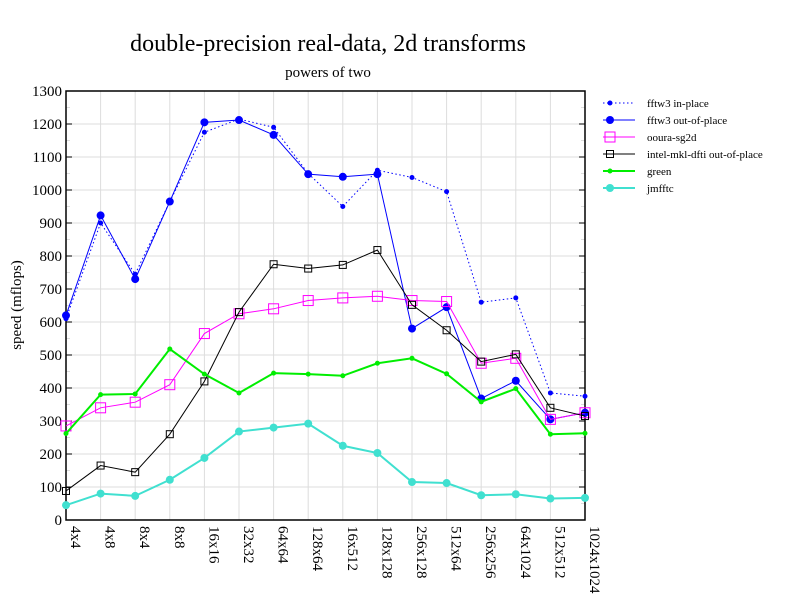 Image resolution: width=792 pixels, height=612 pixels. I want to click on legend-label: fftw3 in-place, so click(678, 104).